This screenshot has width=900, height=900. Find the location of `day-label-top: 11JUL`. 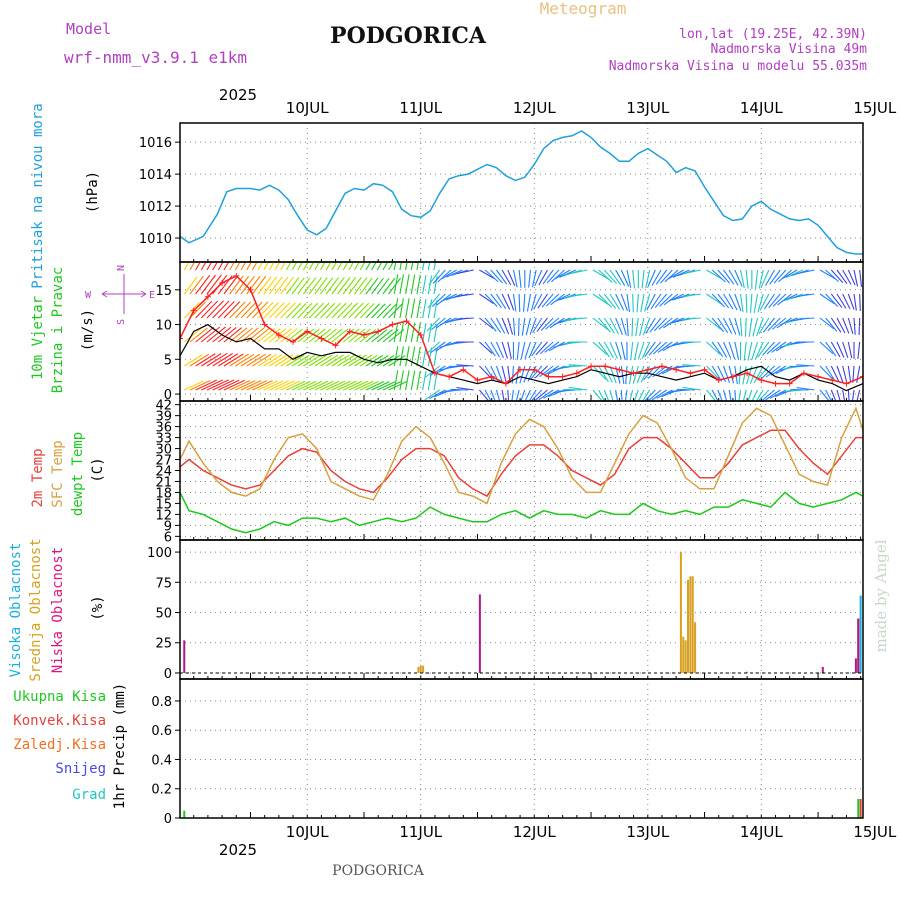

day-label-top: 11JUL is located at coordinates (420, 108).